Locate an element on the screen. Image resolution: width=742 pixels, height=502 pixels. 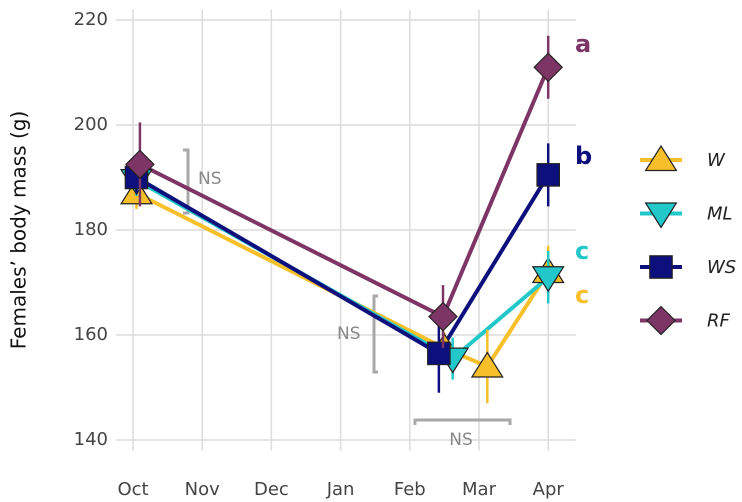
x-tick-label: Oct is located at coordinates (132, 489).